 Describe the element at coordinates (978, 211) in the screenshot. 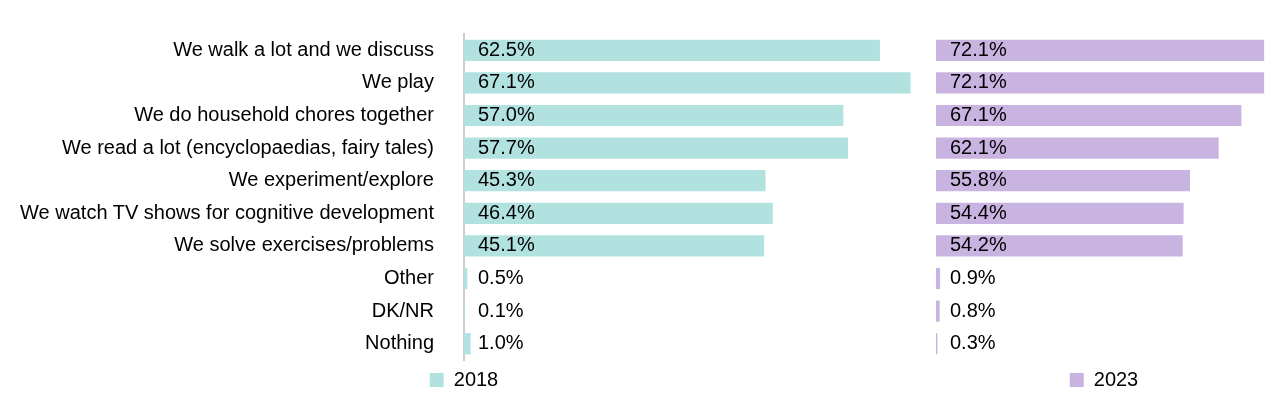

I see `data-label: 54.4%` at that location.